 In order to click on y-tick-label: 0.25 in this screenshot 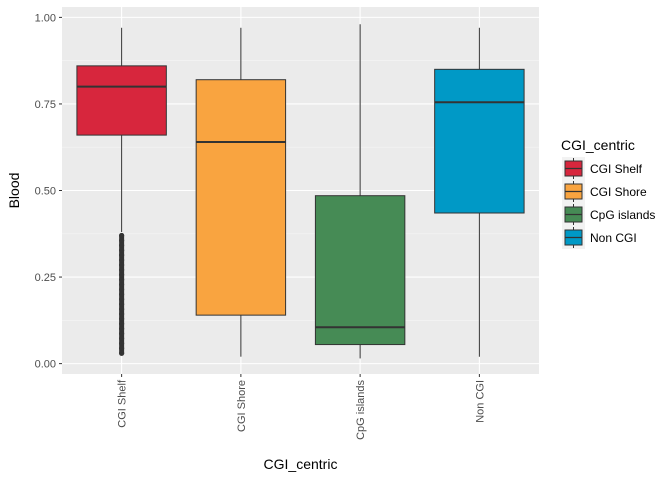, I will do `click(45, 278)`.